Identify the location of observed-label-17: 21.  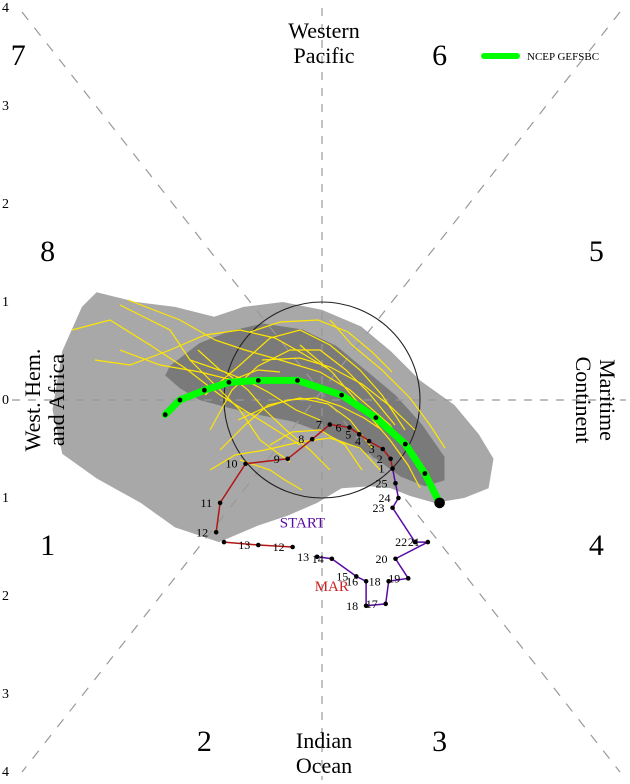
(414, 542).